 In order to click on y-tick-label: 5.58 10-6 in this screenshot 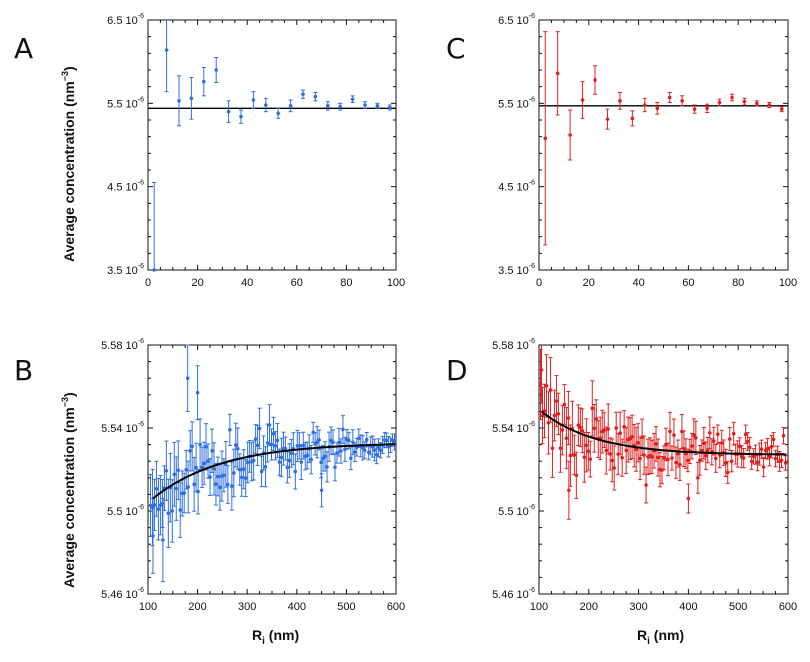, I will do `click(513, 345)`.